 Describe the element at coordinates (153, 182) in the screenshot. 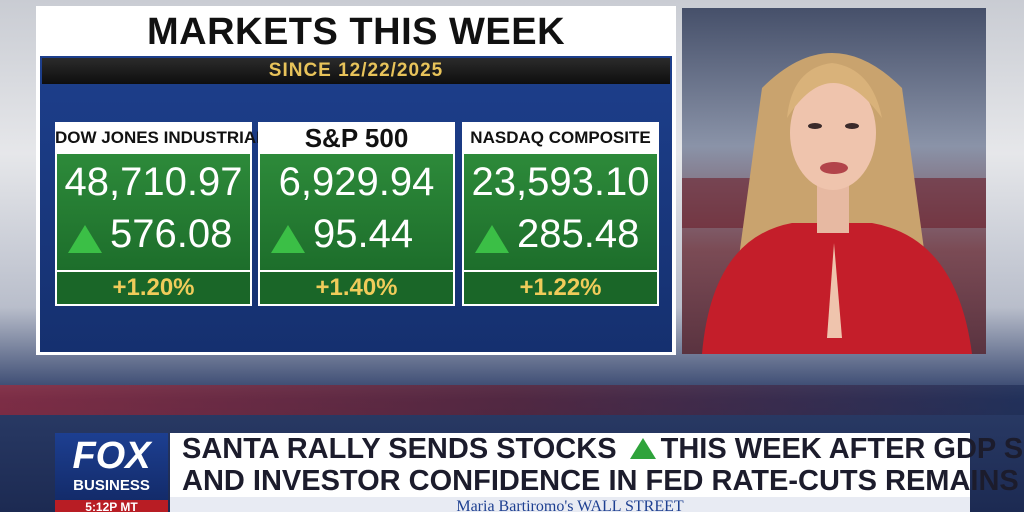

I see `index-value: 48,710.97` at that location.